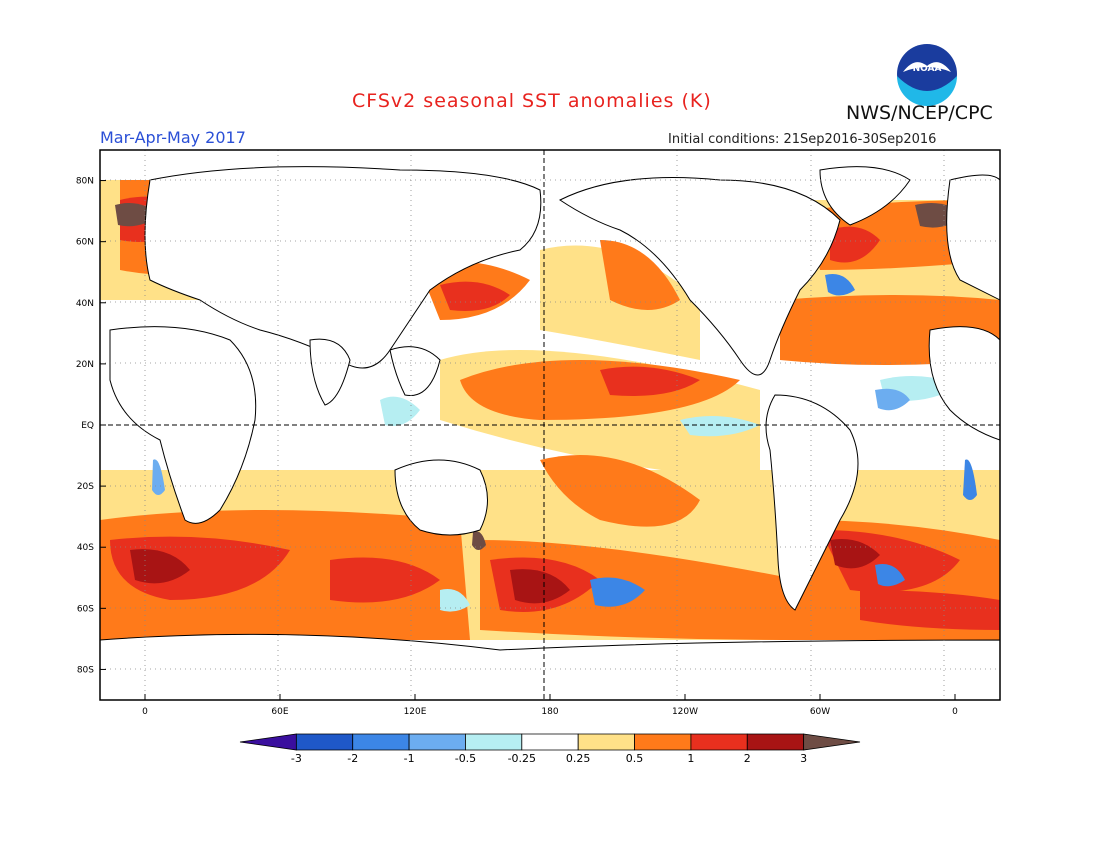  Describe the element at coordinates (352, 758) in the screenshot. I see `colorbar-label: -2` at that location.